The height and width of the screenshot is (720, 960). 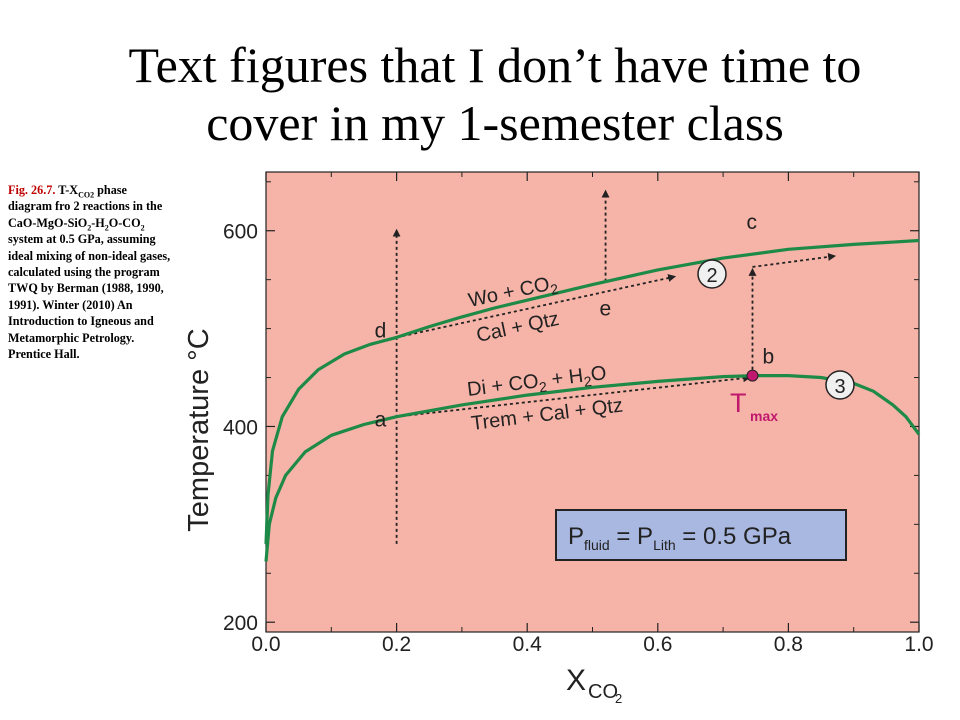 I want to click on path-d-to-e, so click(x=536, y=306).